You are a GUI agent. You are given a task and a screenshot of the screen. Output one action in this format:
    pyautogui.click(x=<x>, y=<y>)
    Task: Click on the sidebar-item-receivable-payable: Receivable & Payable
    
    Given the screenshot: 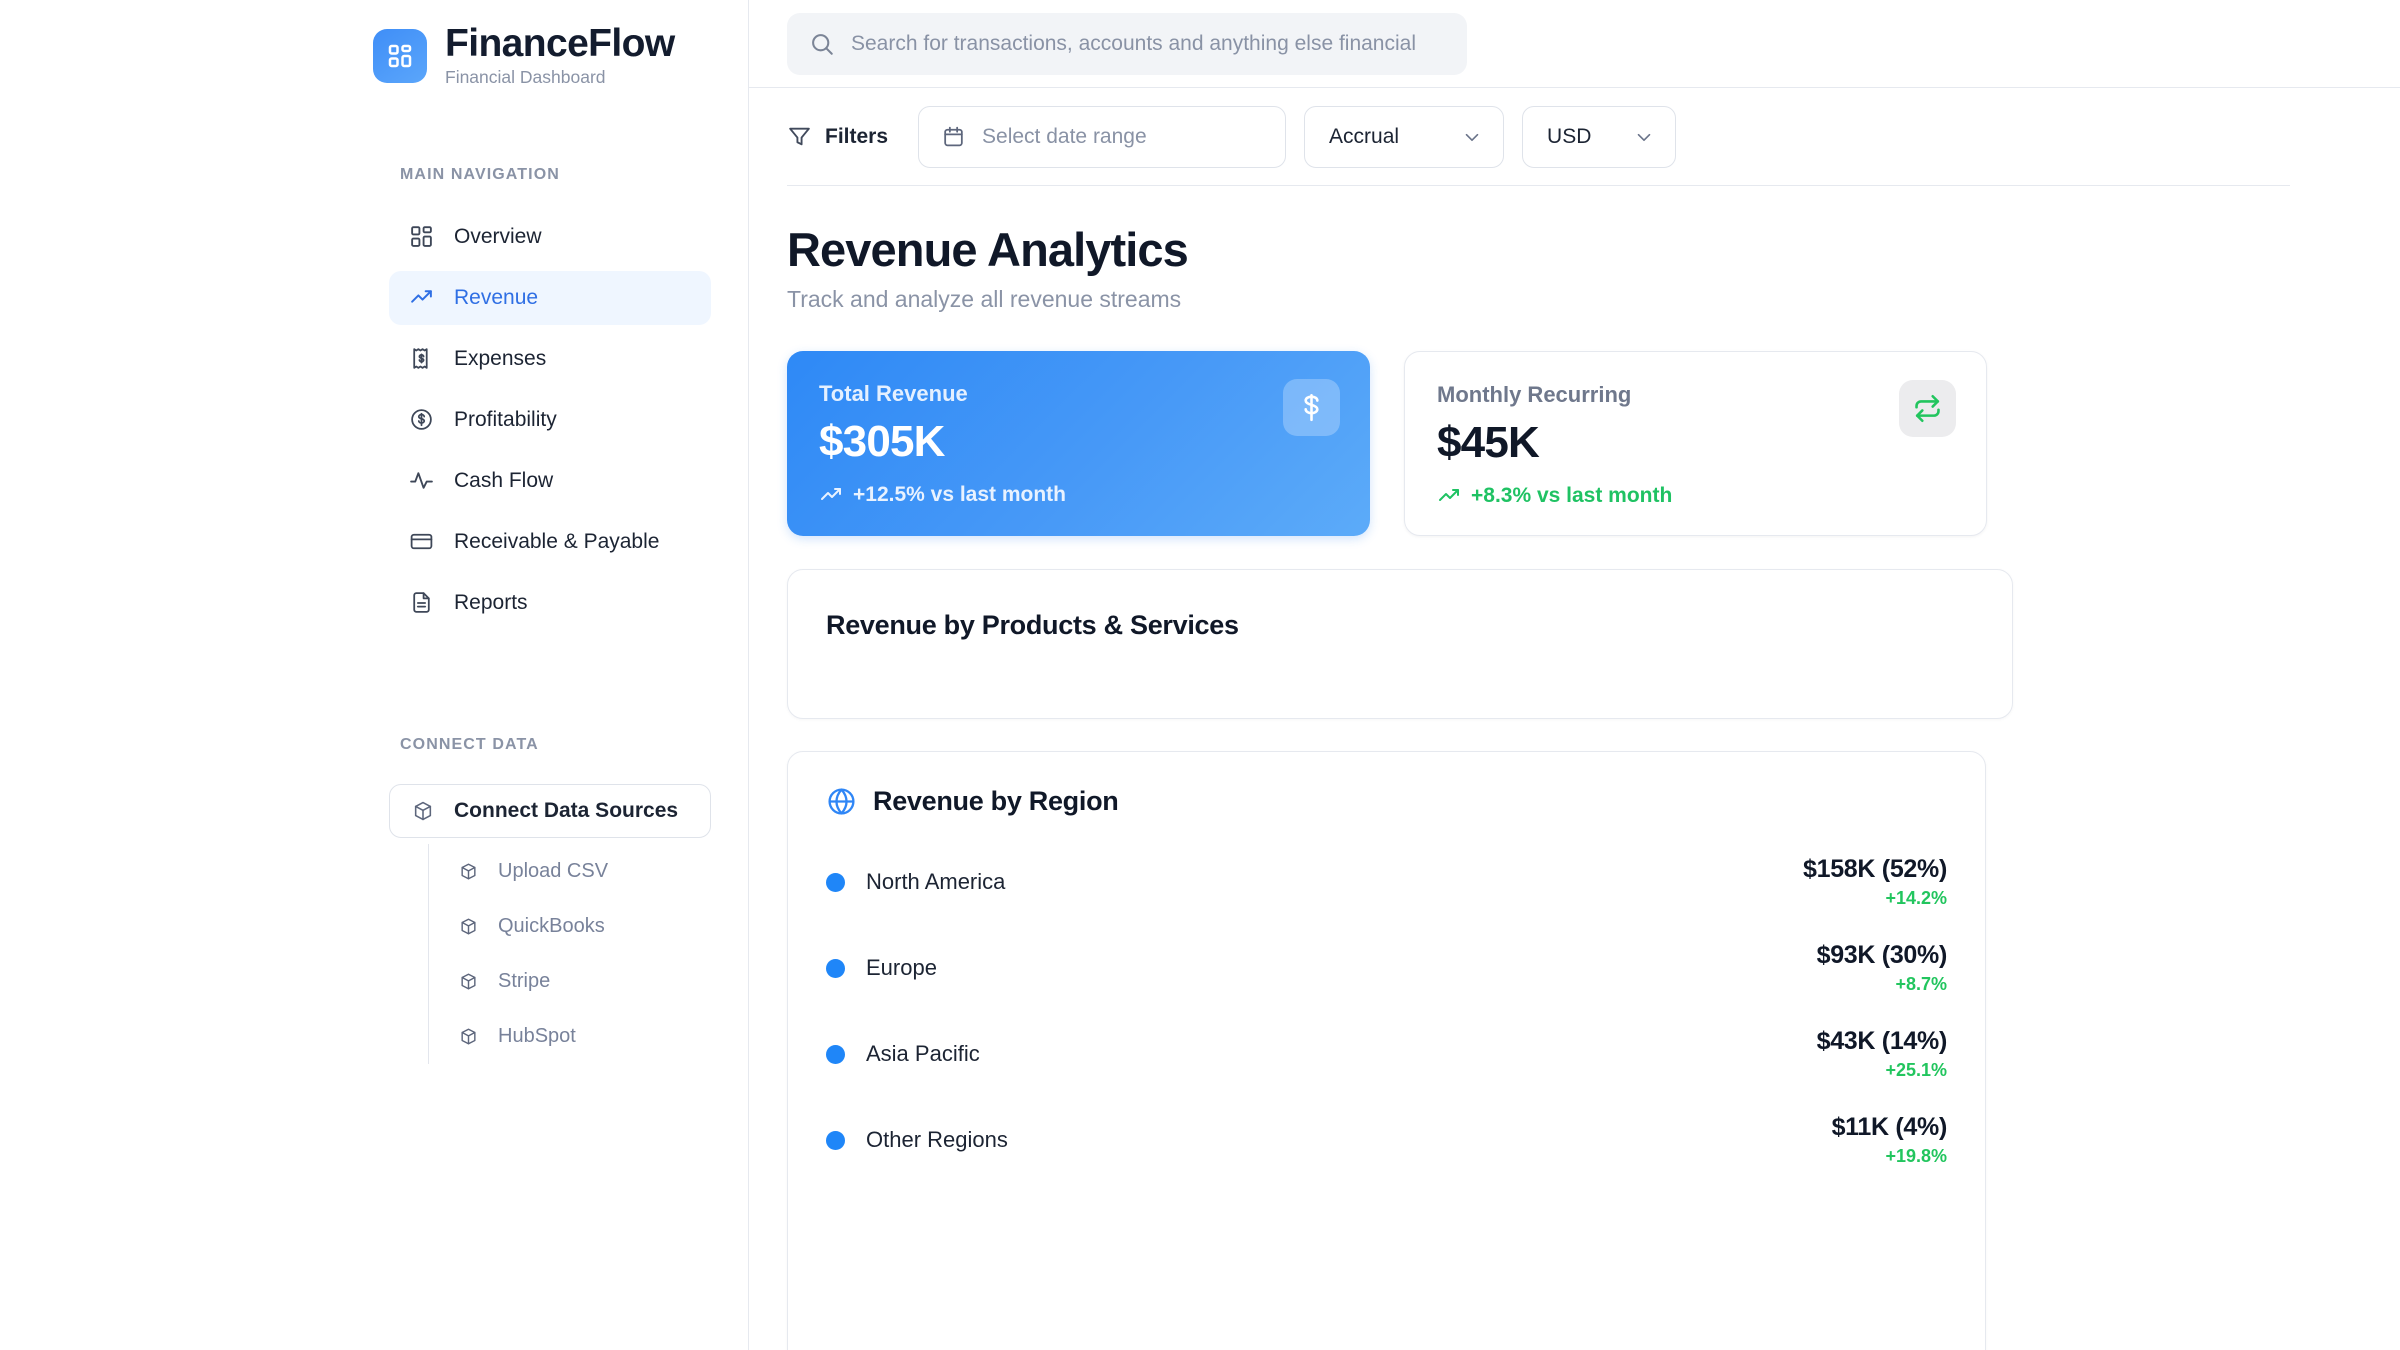 What is the action you would take?
    pyautogui.click(x=550, y=542)
    